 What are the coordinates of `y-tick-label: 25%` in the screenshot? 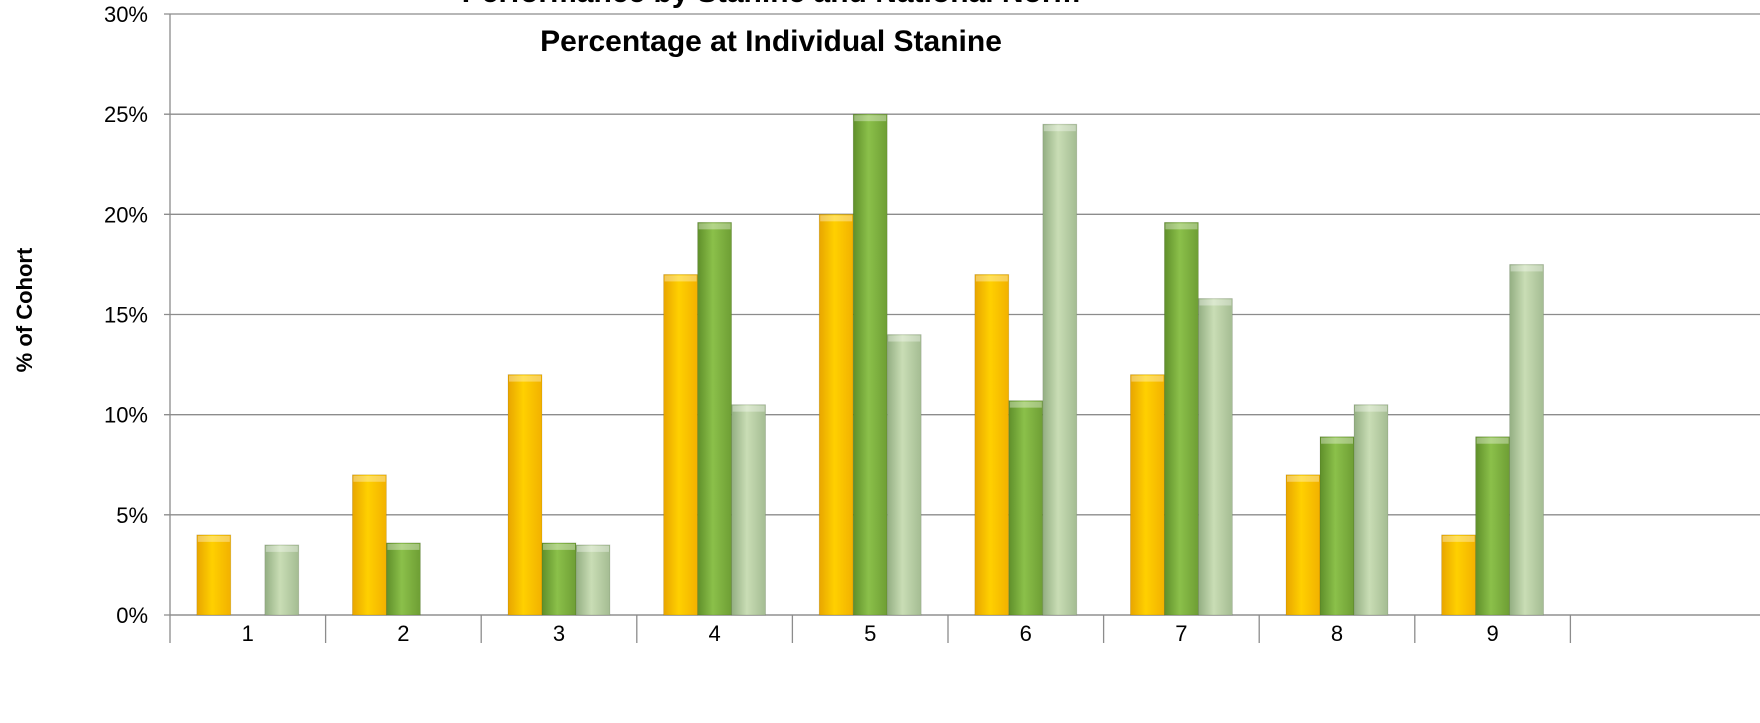 It's located at (126, 114).